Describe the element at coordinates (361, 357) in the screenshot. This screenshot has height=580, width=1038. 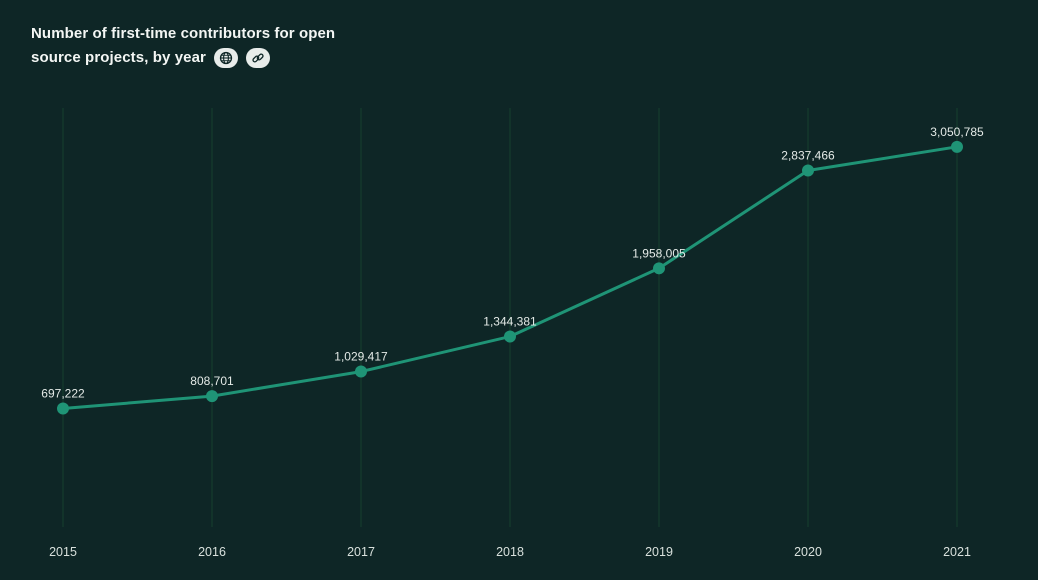
I see `data-label-2017: 1,029,417` at that location.